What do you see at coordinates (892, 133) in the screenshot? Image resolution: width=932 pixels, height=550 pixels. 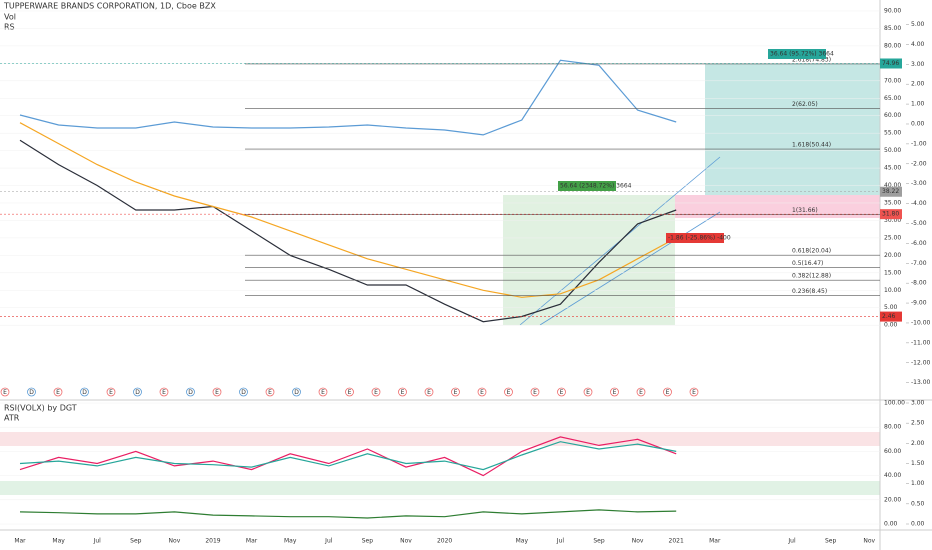 I see `y-tick-label: 55.00` at bounding box center [892, 133].